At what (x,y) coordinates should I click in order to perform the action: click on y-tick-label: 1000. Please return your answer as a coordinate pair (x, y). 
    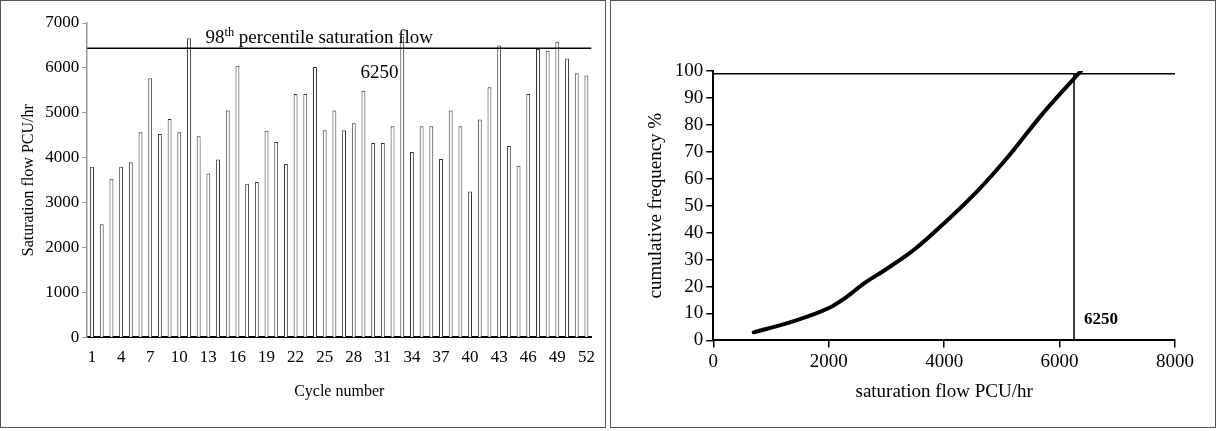
    Looking at the image, I should click on (62, 291).